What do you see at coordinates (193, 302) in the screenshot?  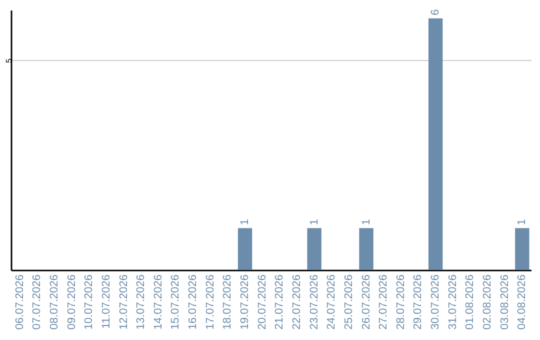 I see `x-tick-label: 16.07.2026` at bounding box center [193, 302].